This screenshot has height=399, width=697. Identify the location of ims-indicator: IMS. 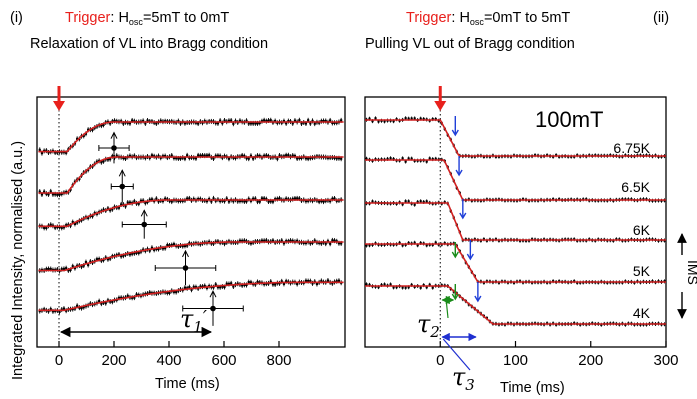
(687, 276).